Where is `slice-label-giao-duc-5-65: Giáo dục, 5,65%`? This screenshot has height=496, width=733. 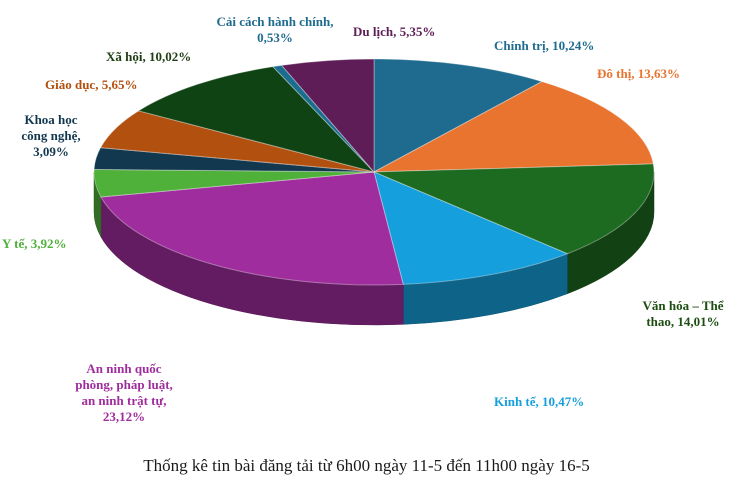 slice-label-giao-duc-5-65: Giáo dục, 5,65% is located at coordinates (91, 85).